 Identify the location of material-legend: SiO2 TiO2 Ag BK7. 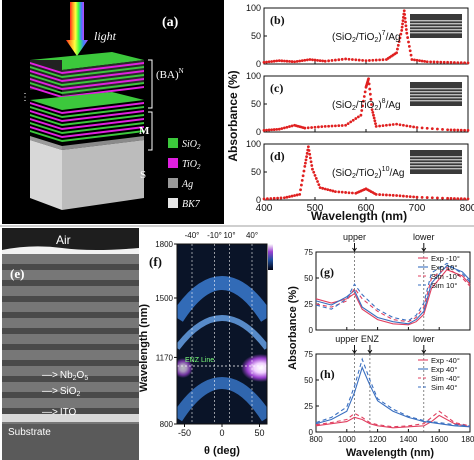
(184, 174).